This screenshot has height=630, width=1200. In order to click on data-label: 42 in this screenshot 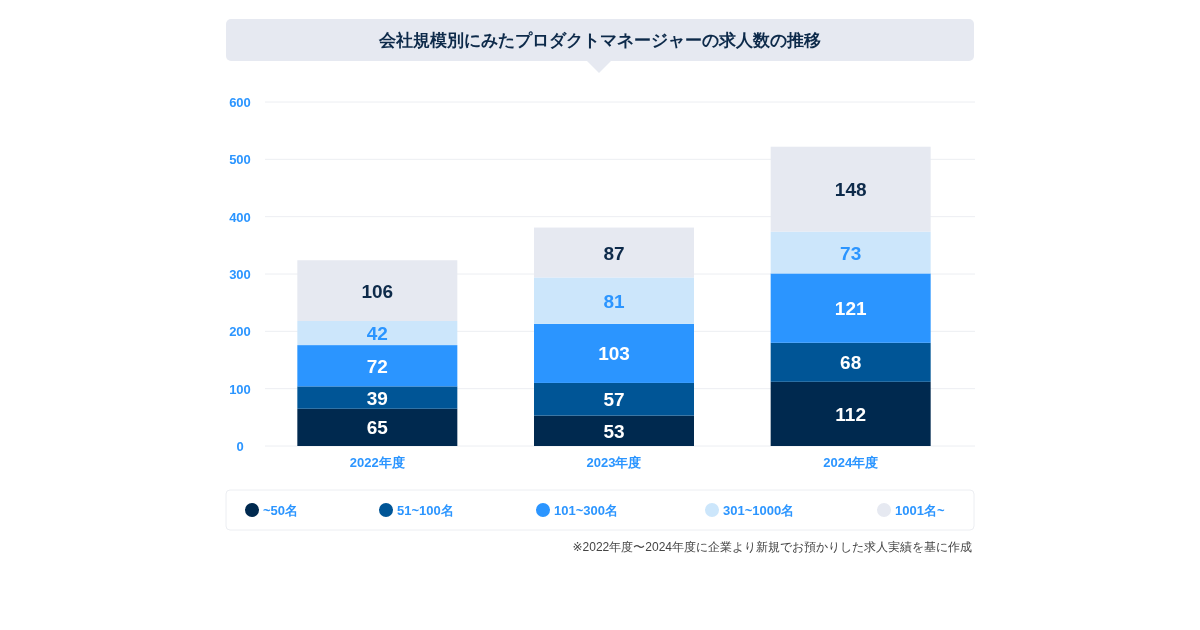, I will do `click(377, 334)`.